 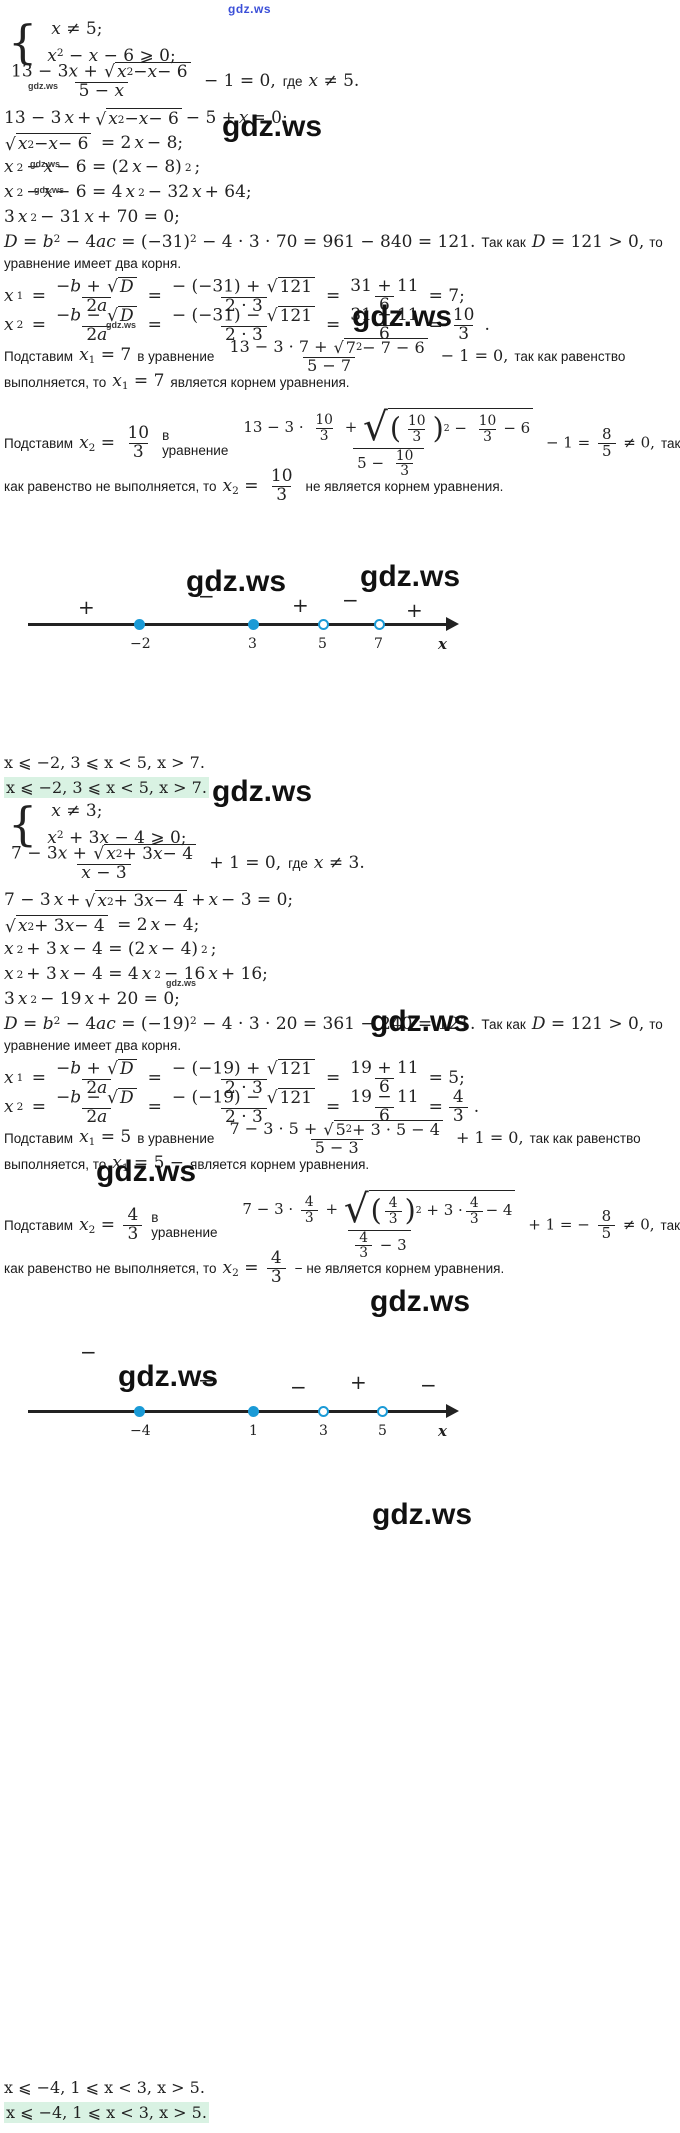 What do you see at coordinates (340, 1395) in the screenshot?
I see `number-line-2: −4 1 3 5 − − − + − x` at bounding box center [340, 1395].